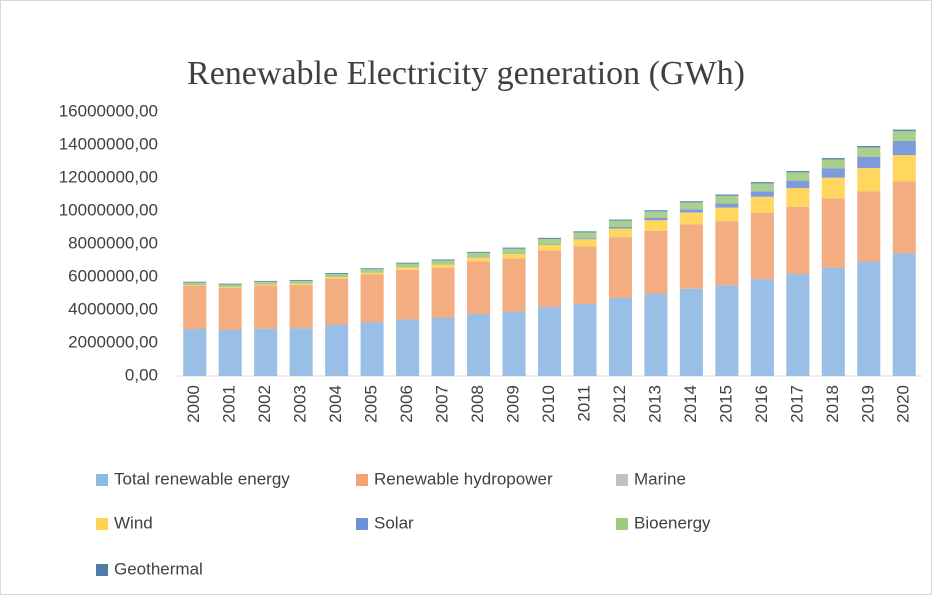 The image size is (933, 596). I want to click on legend-label: Marine, so click(660, 478).